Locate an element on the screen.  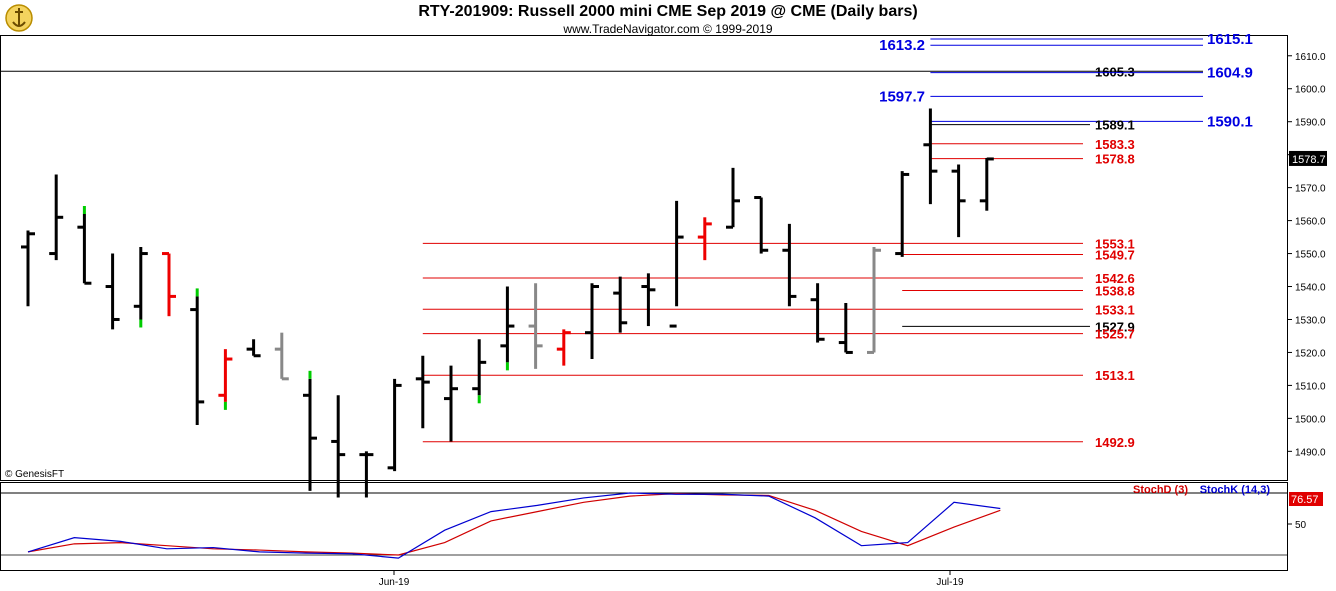
price-axis-label: 1560.0 is located at coordinates (1310, 222).